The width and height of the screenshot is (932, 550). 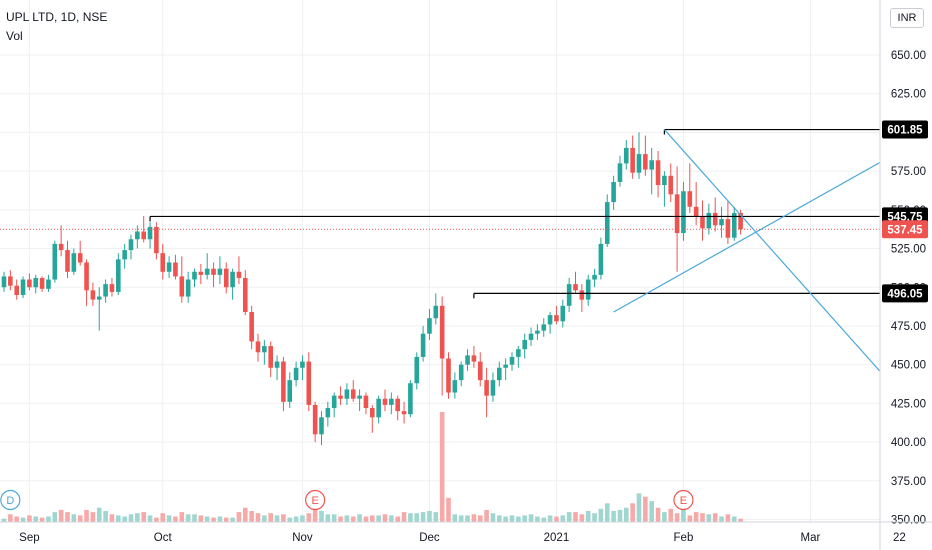 I want to click on price-tick-label: 375.00, so click(x=908, y=482).